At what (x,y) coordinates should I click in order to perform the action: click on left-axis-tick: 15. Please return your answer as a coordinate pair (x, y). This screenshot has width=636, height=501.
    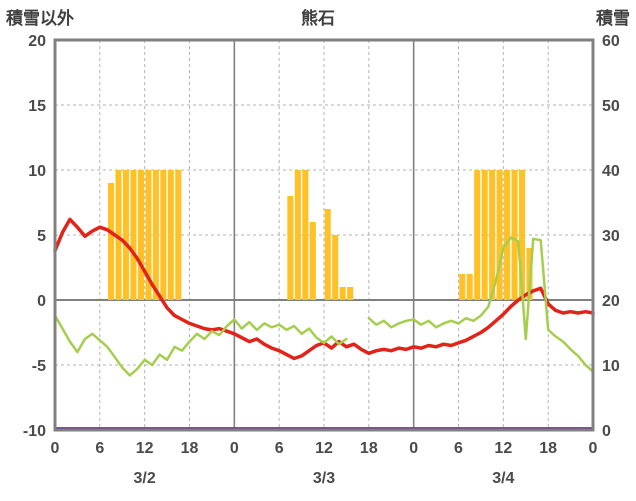
    Looking at the image, I should click on (37, 106).